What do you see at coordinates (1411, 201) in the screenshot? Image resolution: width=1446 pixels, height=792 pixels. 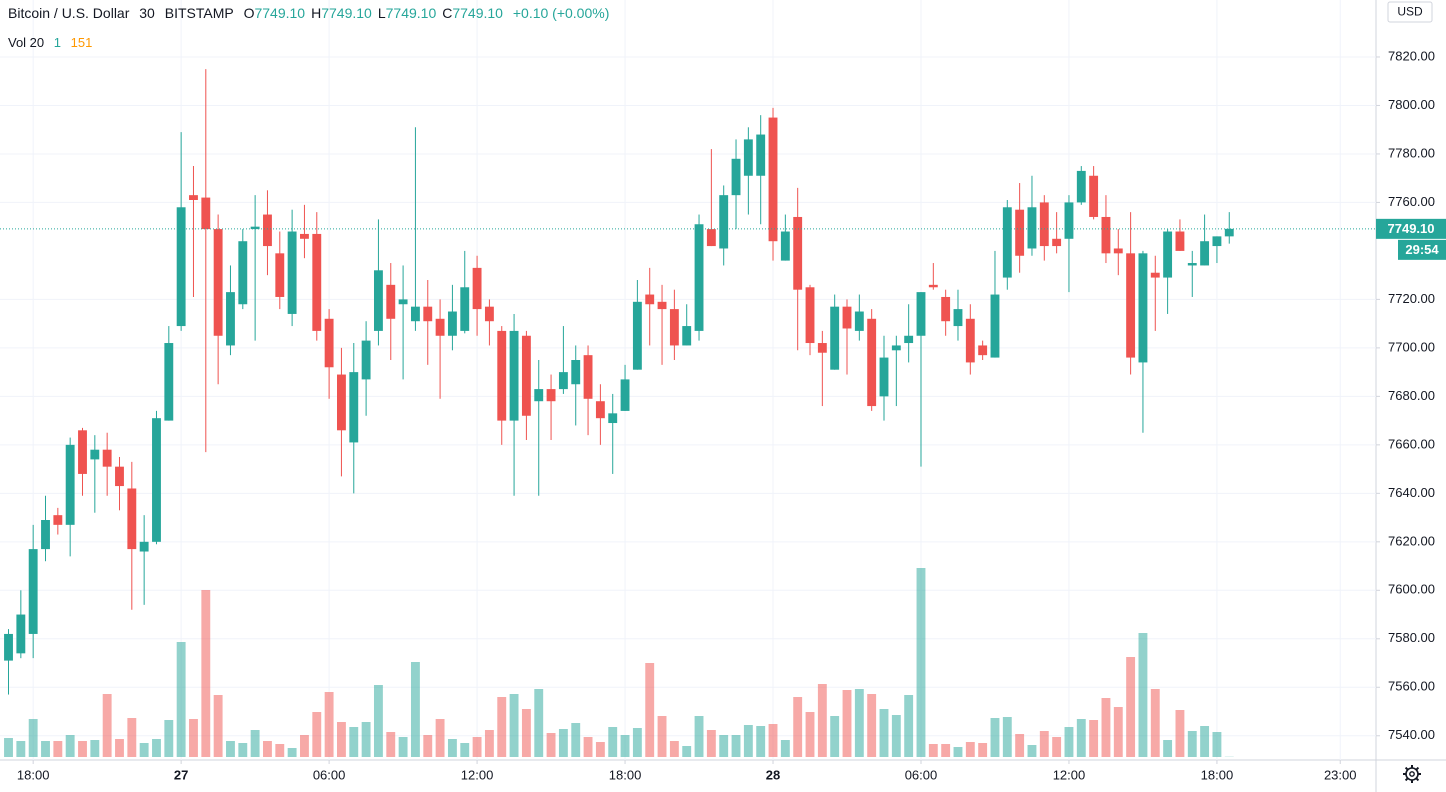 I see `y-tick-label: 7760.00` at bounding box center [1411, 201].